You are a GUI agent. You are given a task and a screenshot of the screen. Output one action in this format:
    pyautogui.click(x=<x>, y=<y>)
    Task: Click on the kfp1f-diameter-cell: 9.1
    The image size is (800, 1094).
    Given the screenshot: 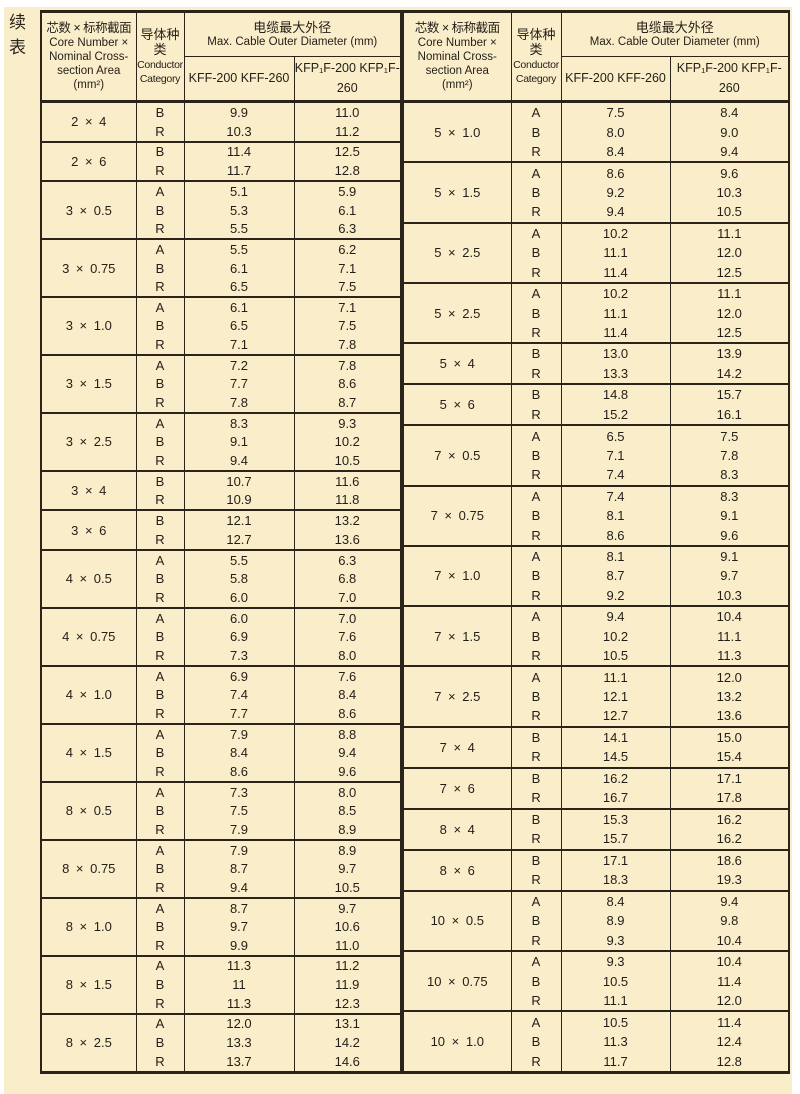 What is the action you would take?
    pyautogui.click(x=729, y=555)
    